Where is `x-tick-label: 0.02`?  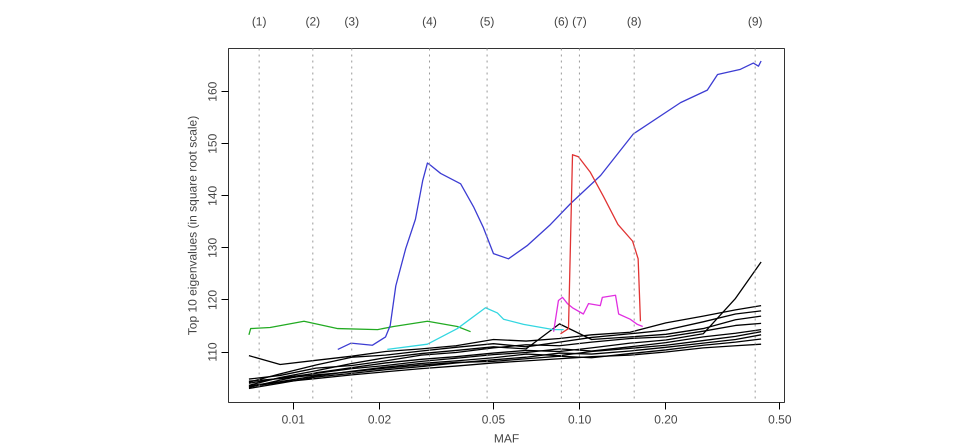
x-tick-label: 0.02 is located at coordinates (380, 419).